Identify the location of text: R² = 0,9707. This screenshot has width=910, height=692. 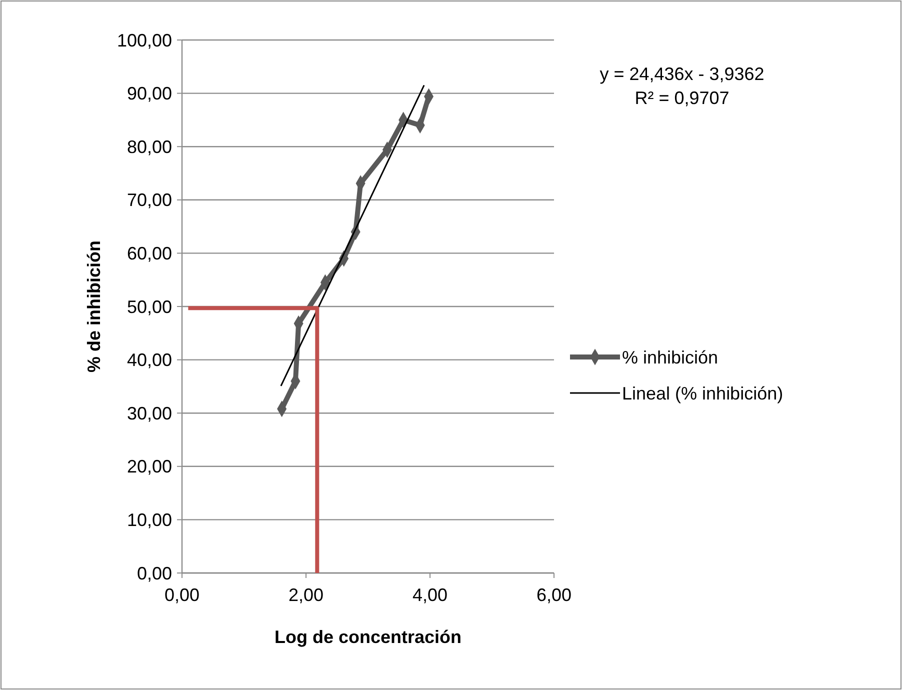
(682, 98).